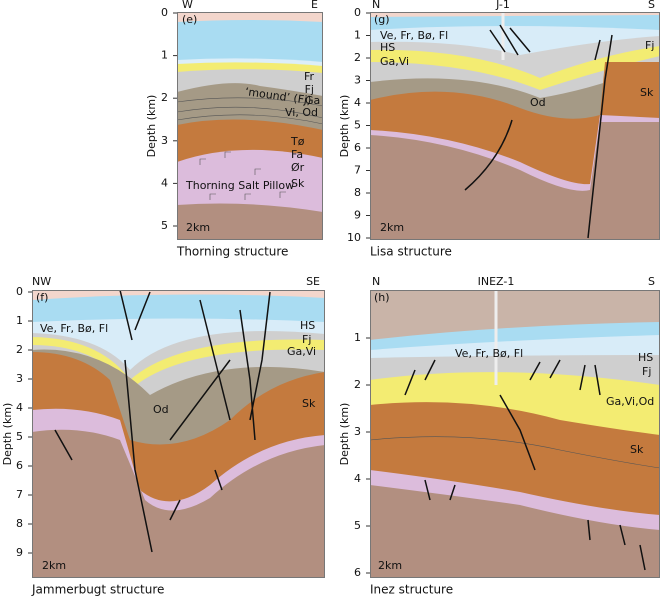  Describe the element at coordinates (309, 76) in the screenshot. I see `unit: Fr` at that location.